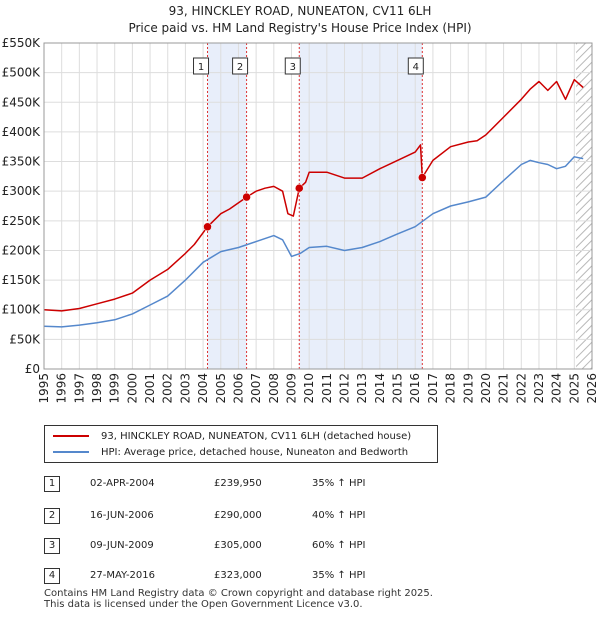 This screenshot has width=600, height=620. What do you see at coordinates (122, 483) in the screenshot?
I see `transaction-date: 02-APR-2004` at bounding box center [122, 483].